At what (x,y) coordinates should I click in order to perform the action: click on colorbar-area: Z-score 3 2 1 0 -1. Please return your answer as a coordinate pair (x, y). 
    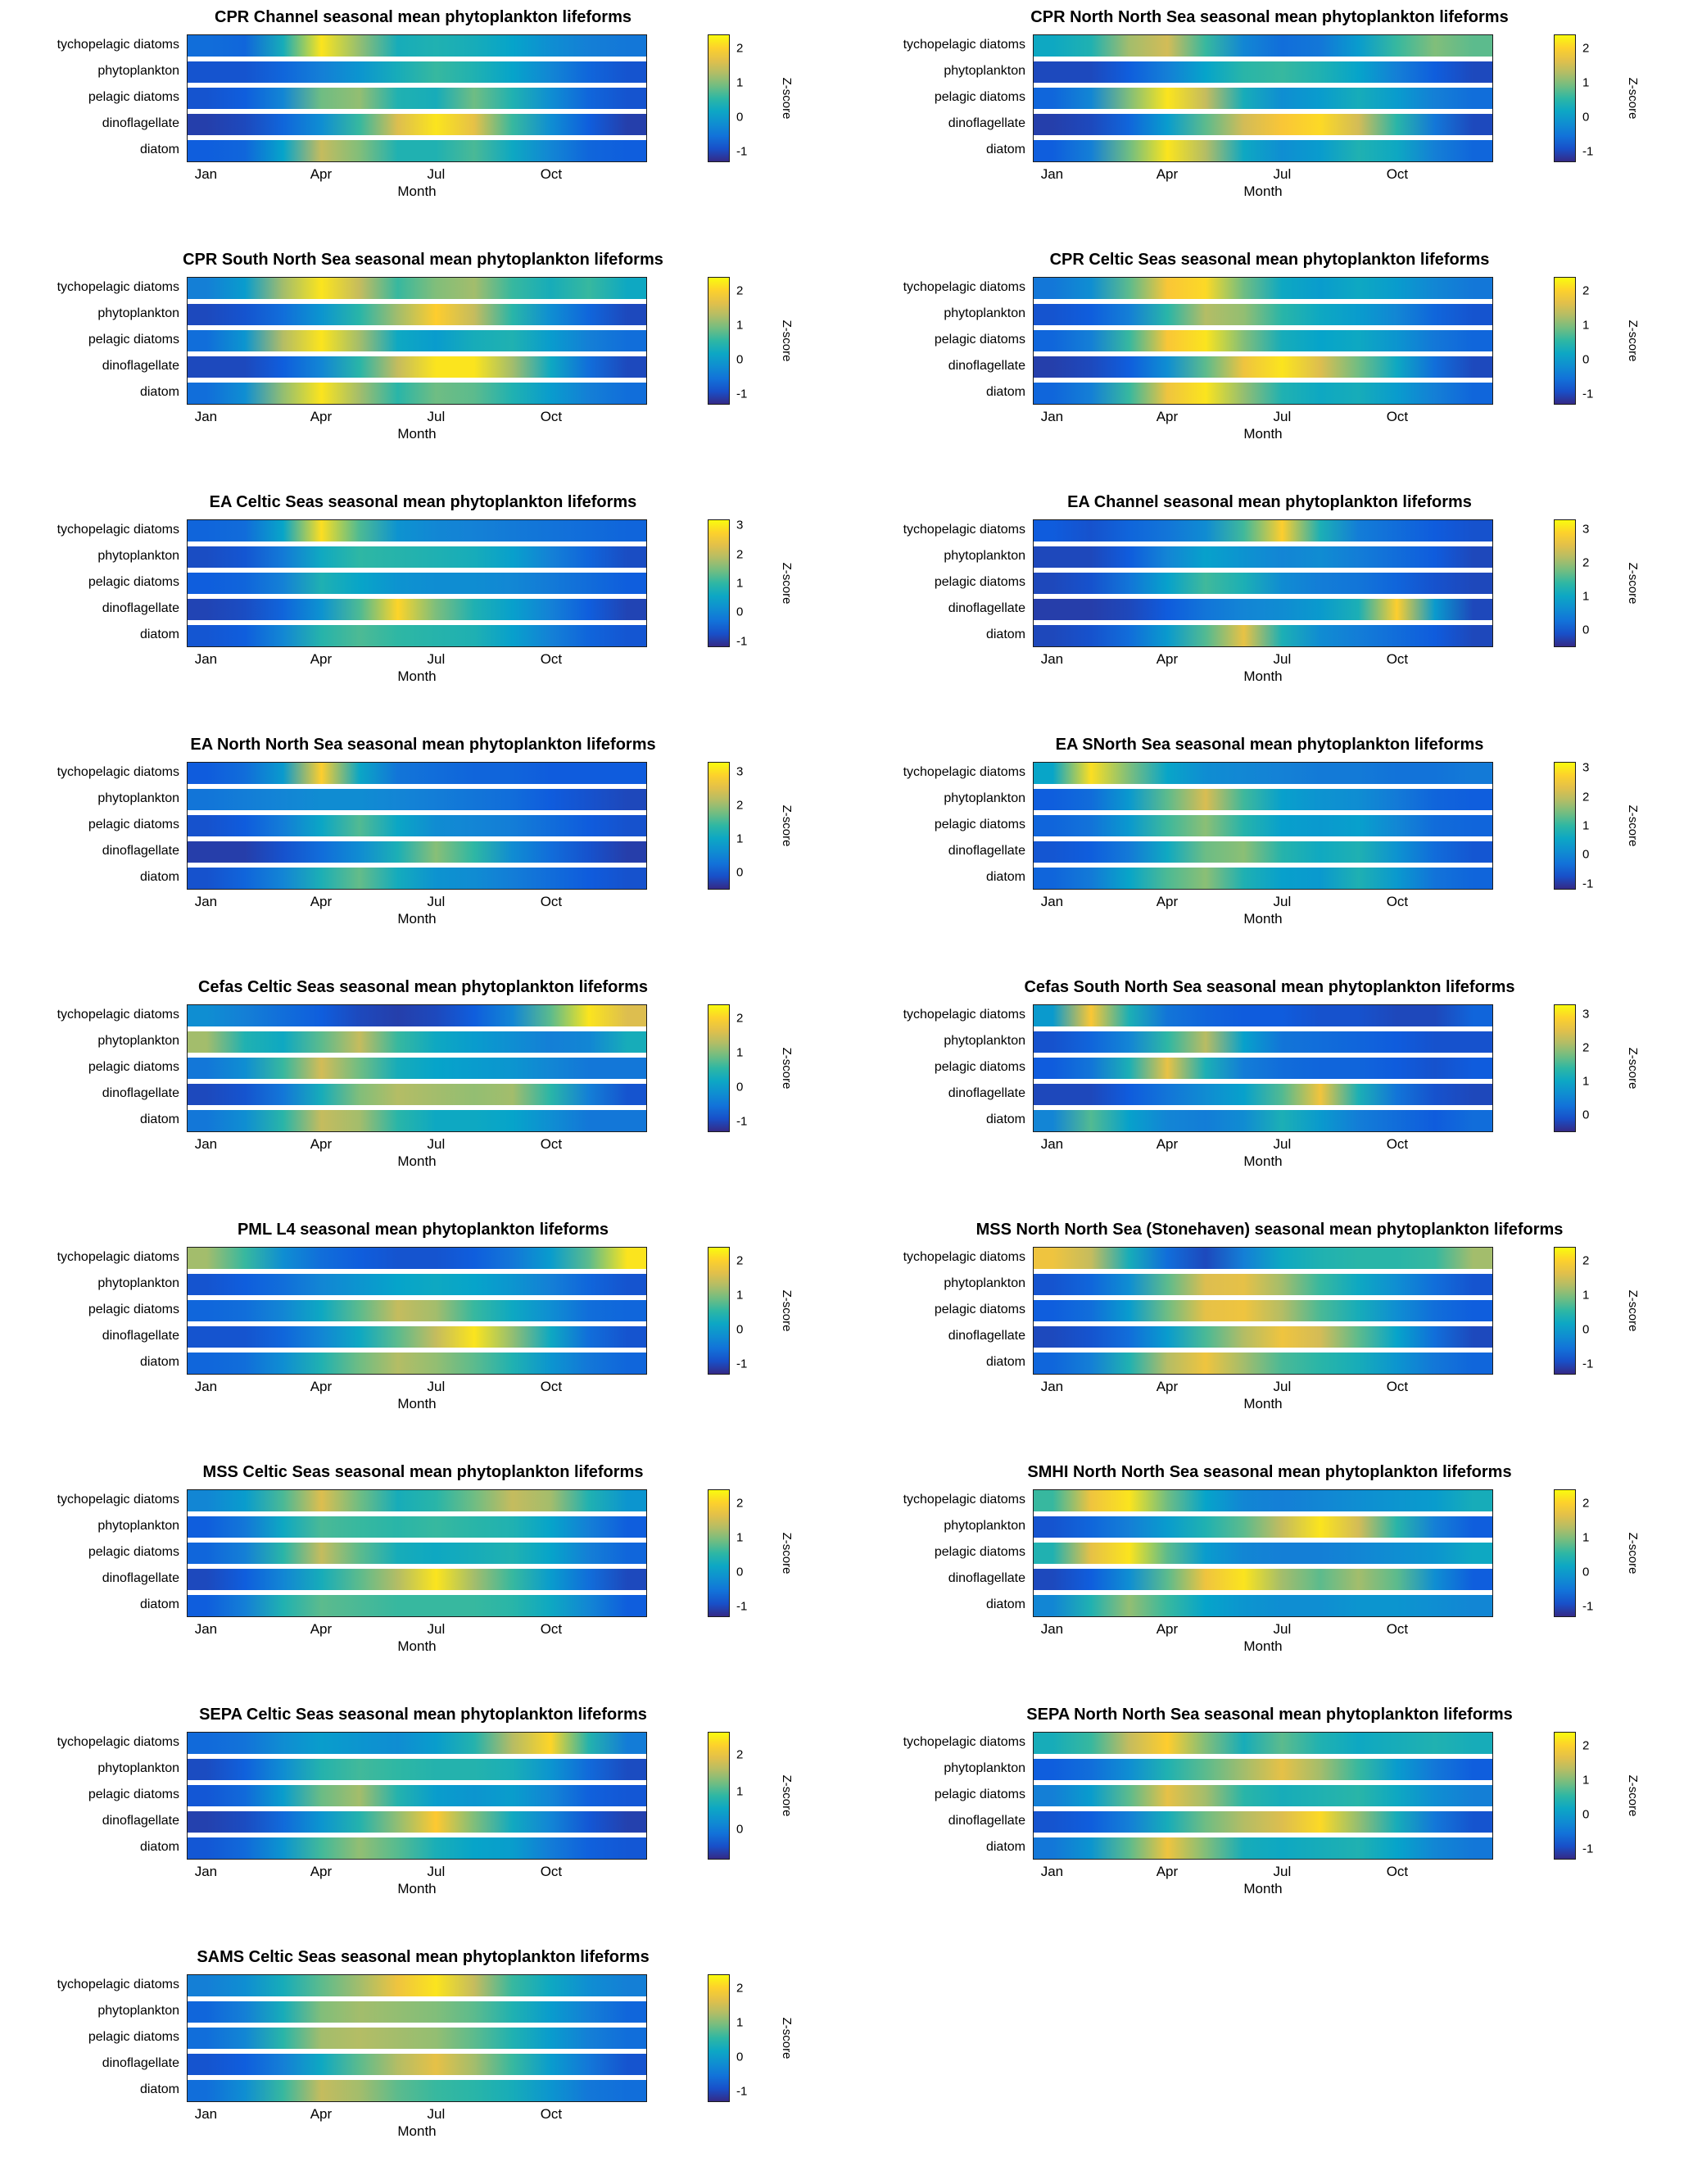
    Looking at the image, I should click on (1611, 825).